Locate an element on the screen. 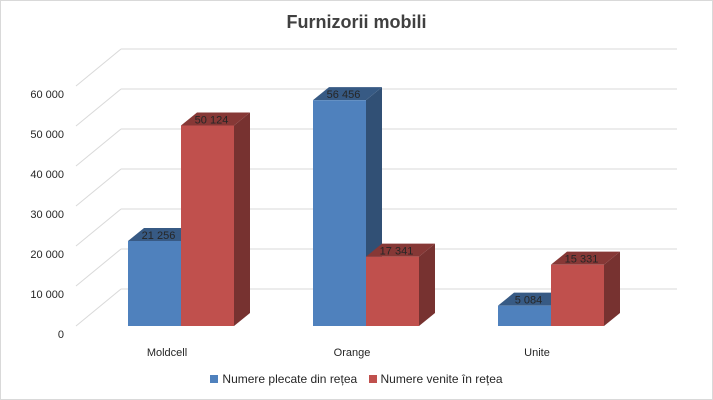 This screenshot has width=713, height=400. legend-label-series-1: Numere plecate din rețea is located at coordinates (290, 379).